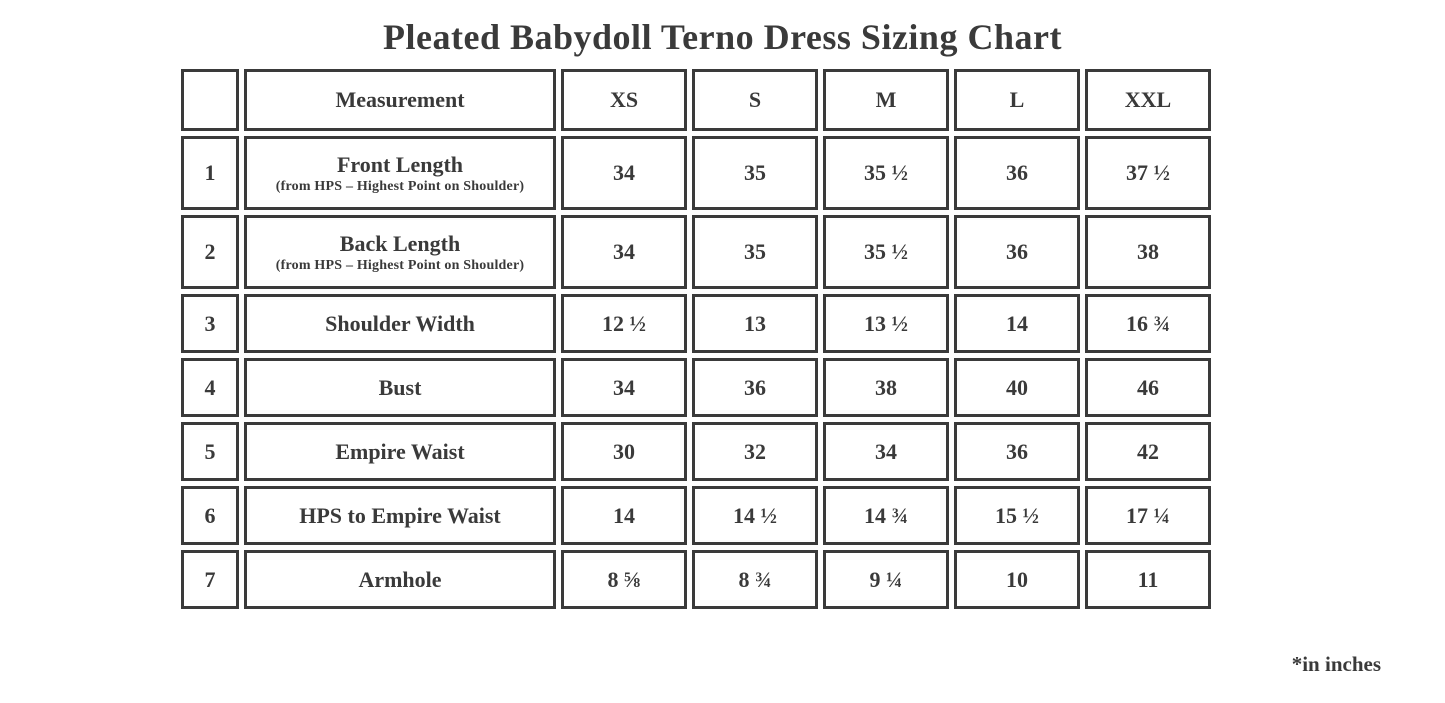 The image size is (1445, 703). What do you see at coordinates (1148, 451) in the screenshot?
I see `size-value-cell: 42` at bounding box center [1148, 451].